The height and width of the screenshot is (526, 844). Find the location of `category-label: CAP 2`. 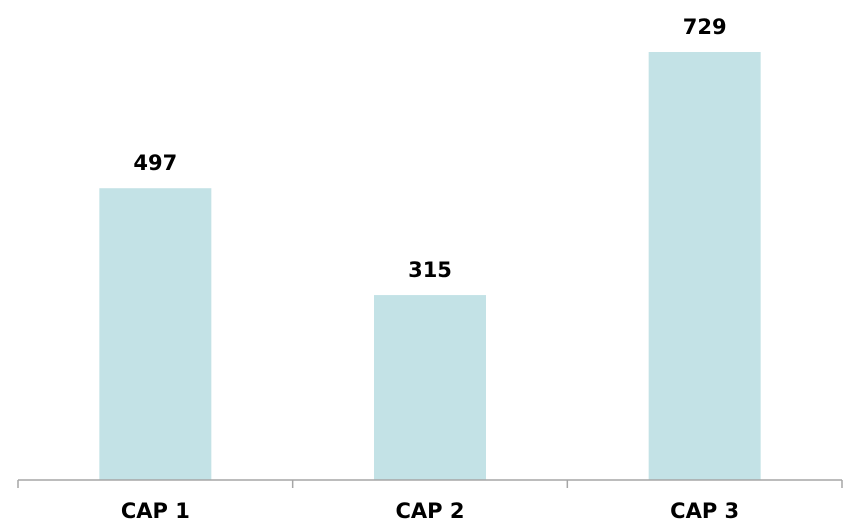

category-label: CAP 2 is located at coordinates (430, 511).